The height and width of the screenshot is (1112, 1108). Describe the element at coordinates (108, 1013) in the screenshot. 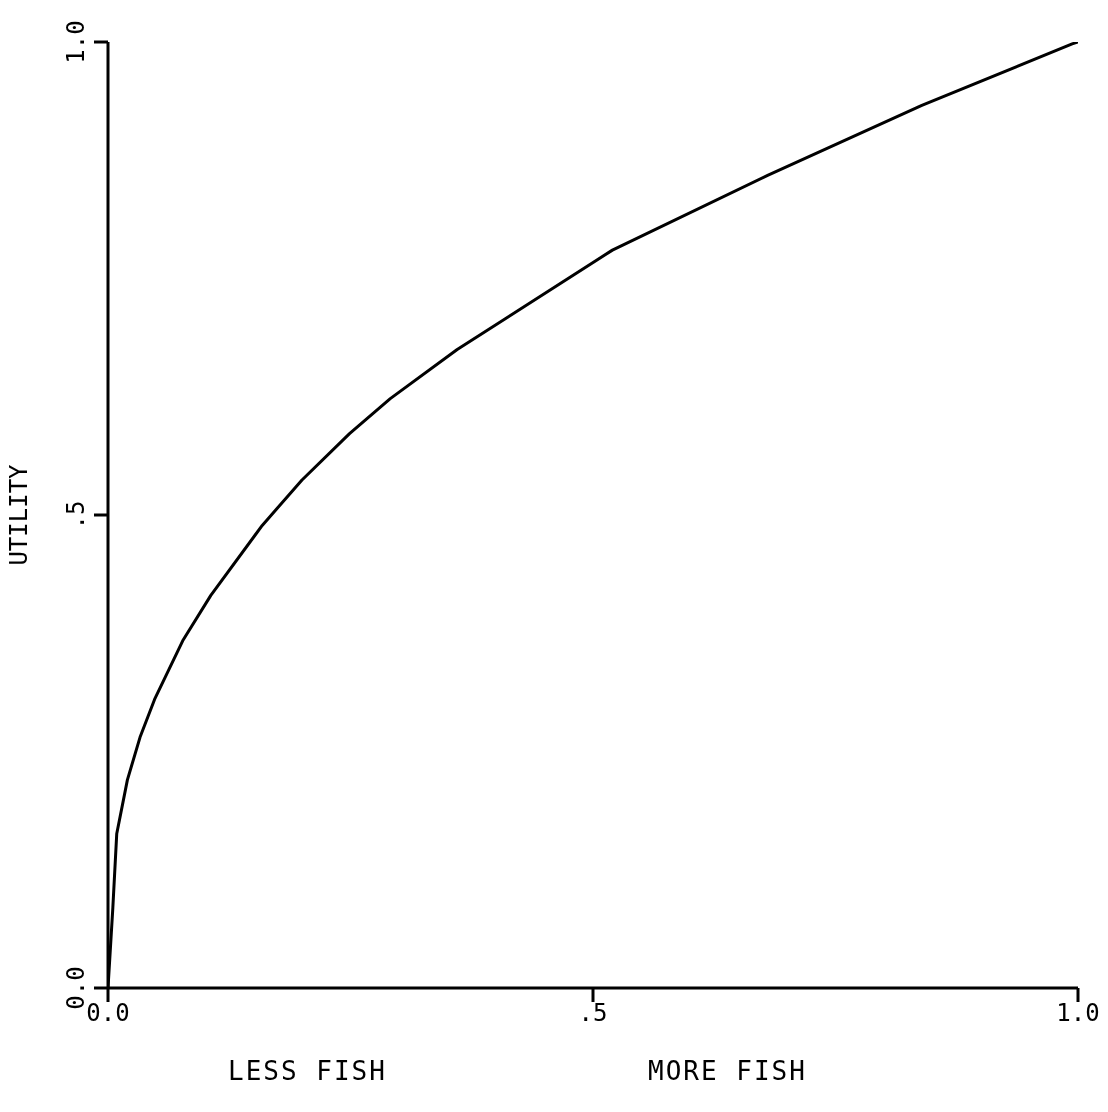

I see `x-tick-label: 0.0` at that location.